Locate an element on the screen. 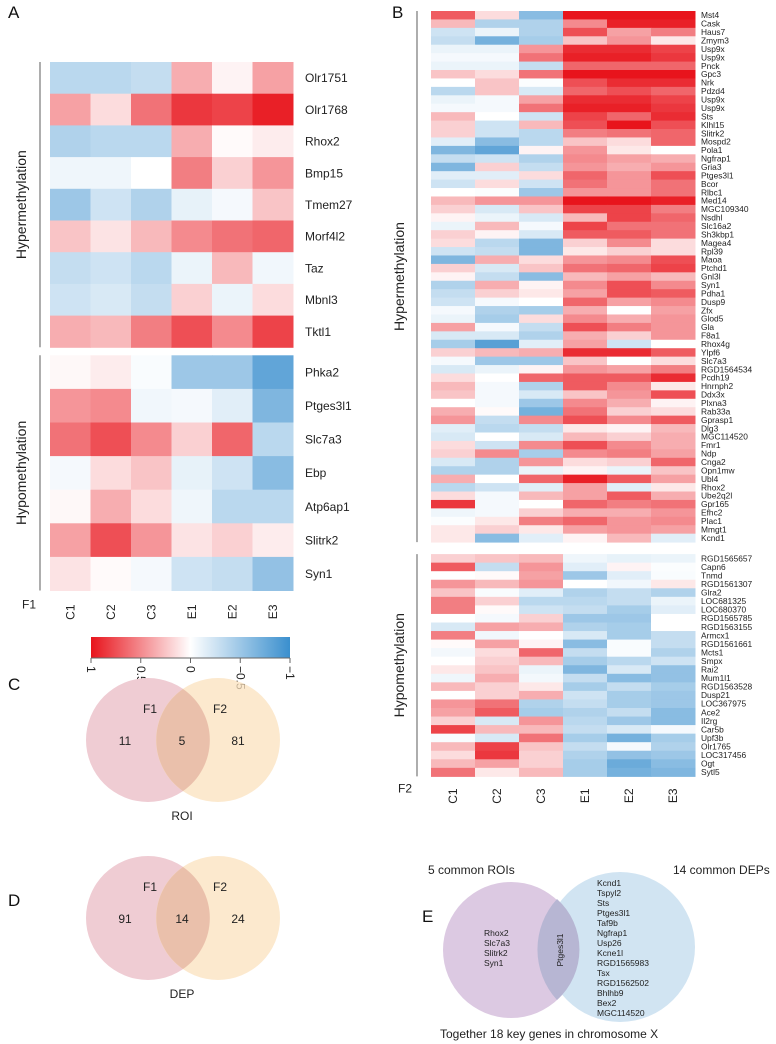  column-label: E3 is located at coordinates (673, 795).